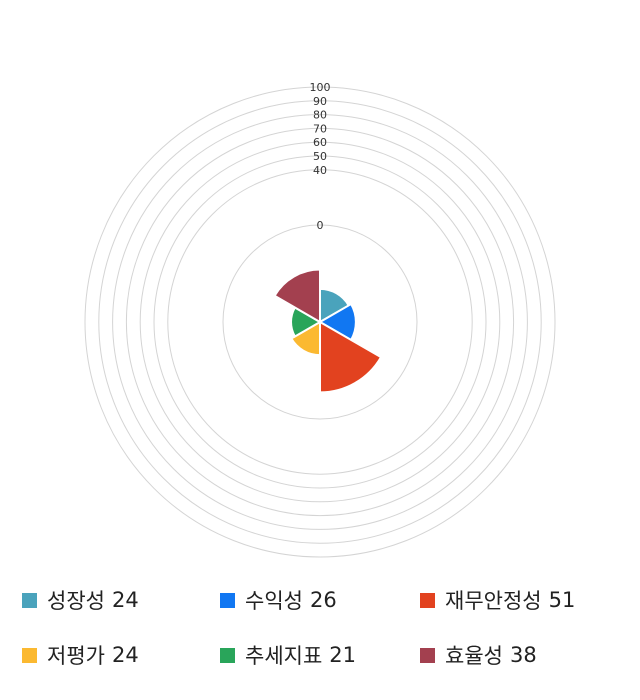 The image size is (640, 700). I want to click on tick-label: 60, so click(320, 142).